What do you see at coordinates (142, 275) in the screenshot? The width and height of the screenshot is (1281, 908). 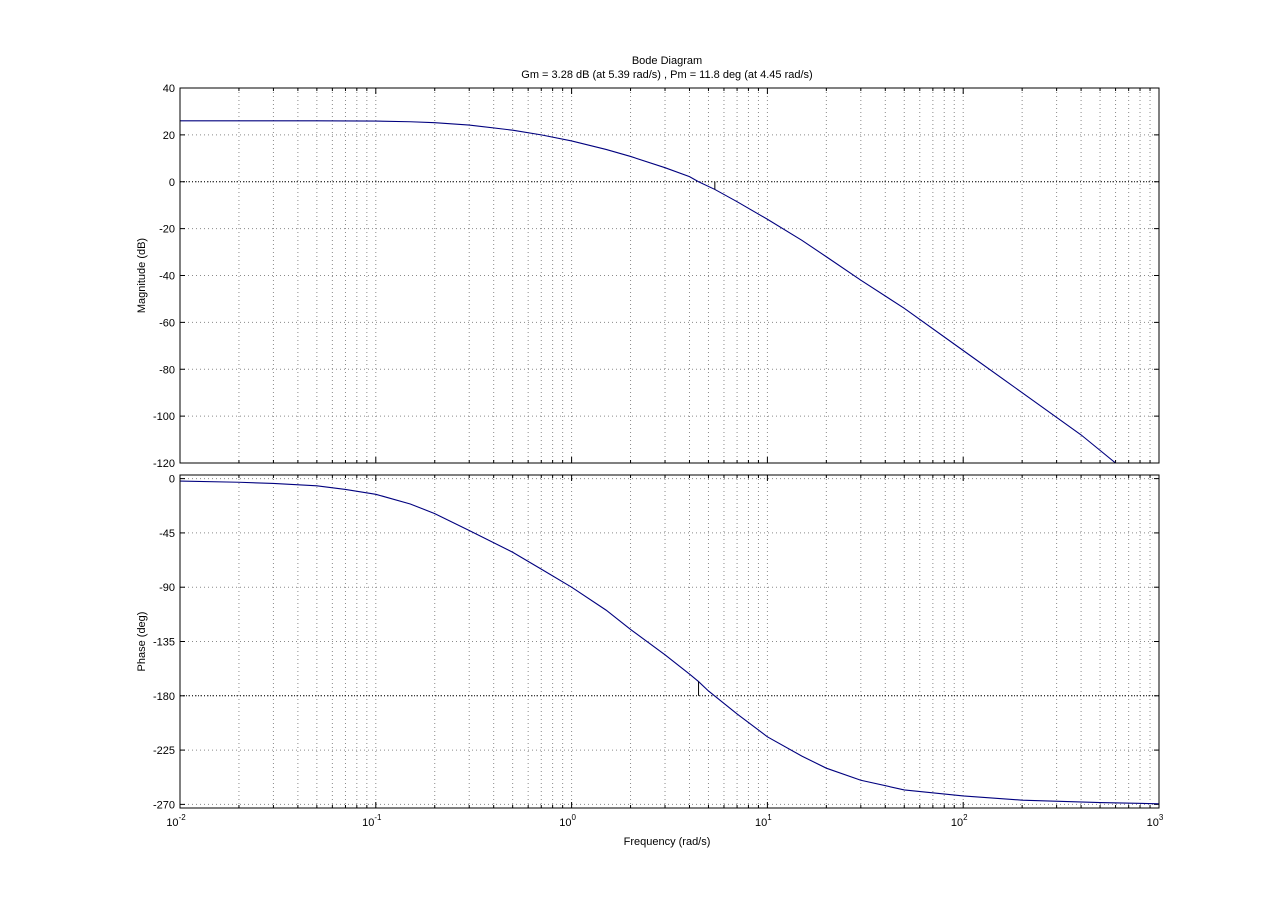 I see `magnitude-axis-label: Magnitude (dB)` at bounding box center [142, 275].